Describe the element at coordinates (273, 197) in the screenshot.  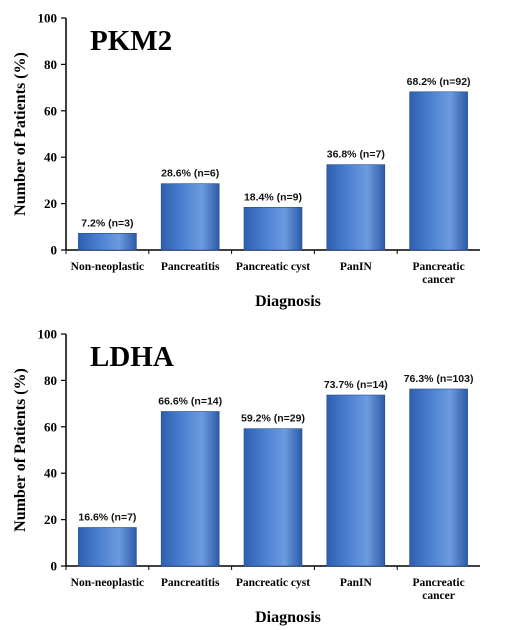
I see `data-label-2: 18.4% (n=9)` at that location.